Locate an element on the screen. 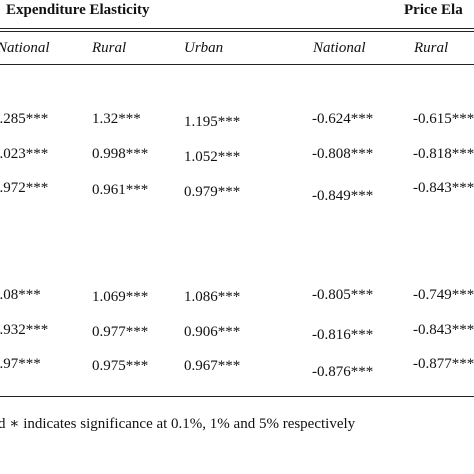  price-elasticity-header: Price Ela is located at coordinates (433, 10).